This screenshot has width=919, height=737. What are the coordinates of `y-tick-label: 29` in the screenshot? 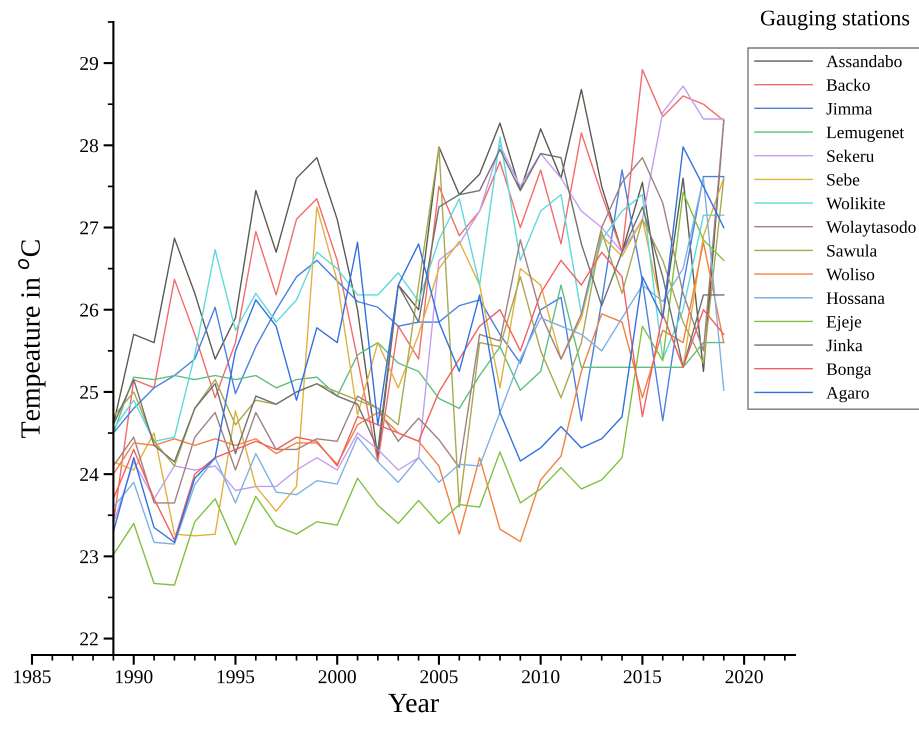 It's located at (89, 63).